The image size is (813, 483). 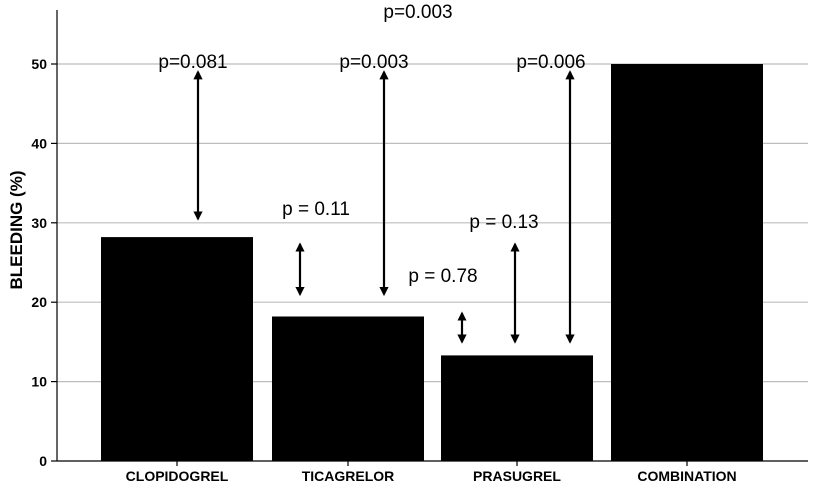 I want to click on bar-prasugrel, so click(x=517, y=408).